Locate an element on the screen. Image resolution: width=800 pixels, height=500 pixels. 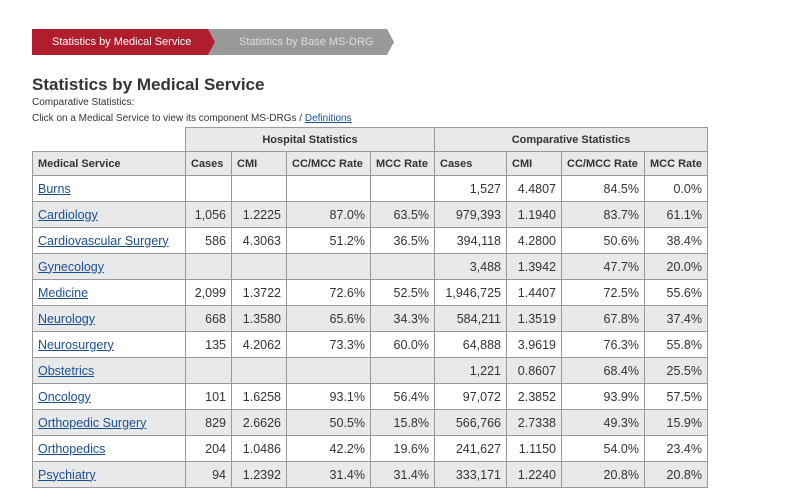
tab-statistics-by-medical-service: Statistics by Medical Service is located at coordinates (123, 42).